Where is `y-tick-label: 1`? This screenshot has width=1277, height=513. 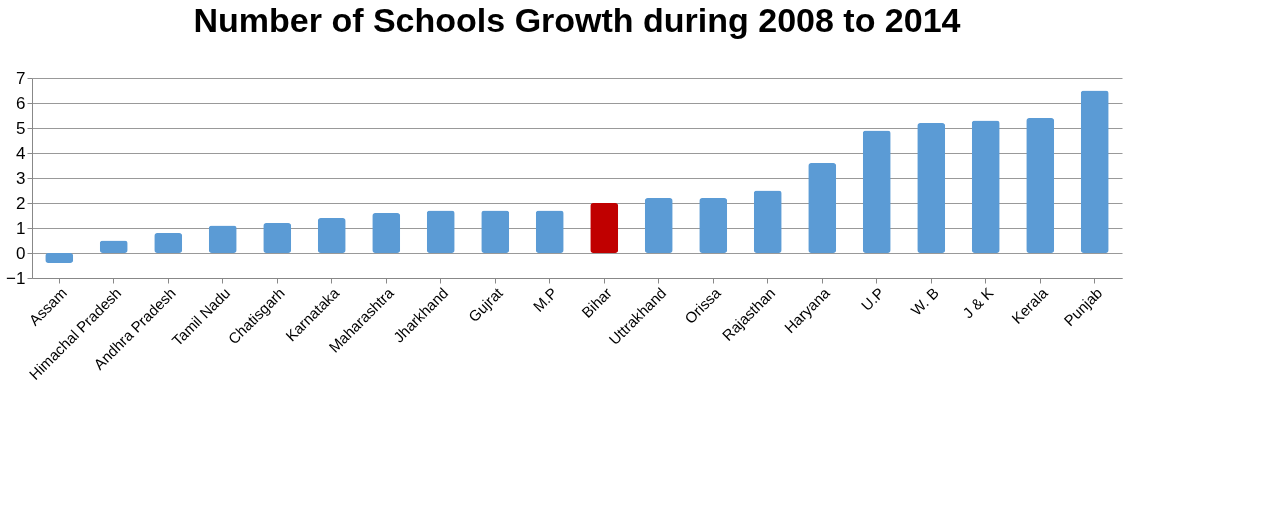 y-tick-label: 1 is located at coordinates (21, 228).